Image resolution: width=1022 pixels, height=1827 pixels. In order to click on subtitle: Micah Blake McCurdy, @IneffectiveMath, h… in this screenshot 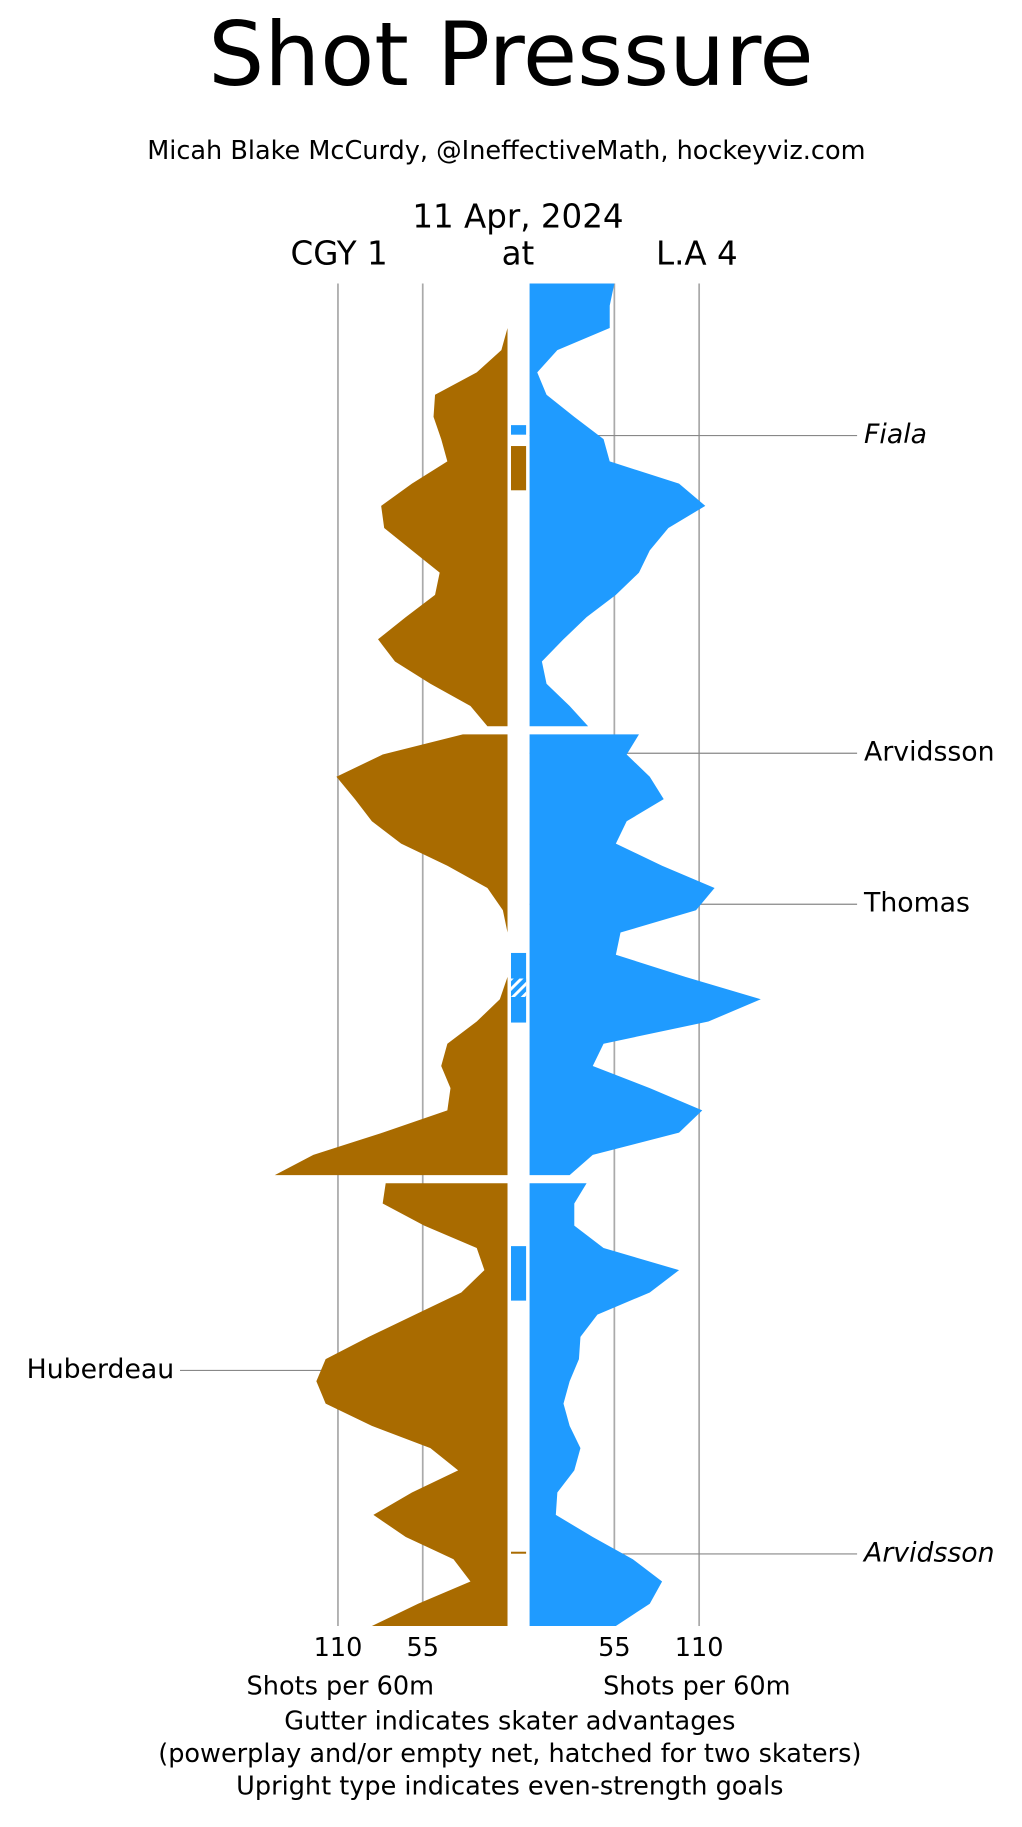, I will do `click(506, 151)`.